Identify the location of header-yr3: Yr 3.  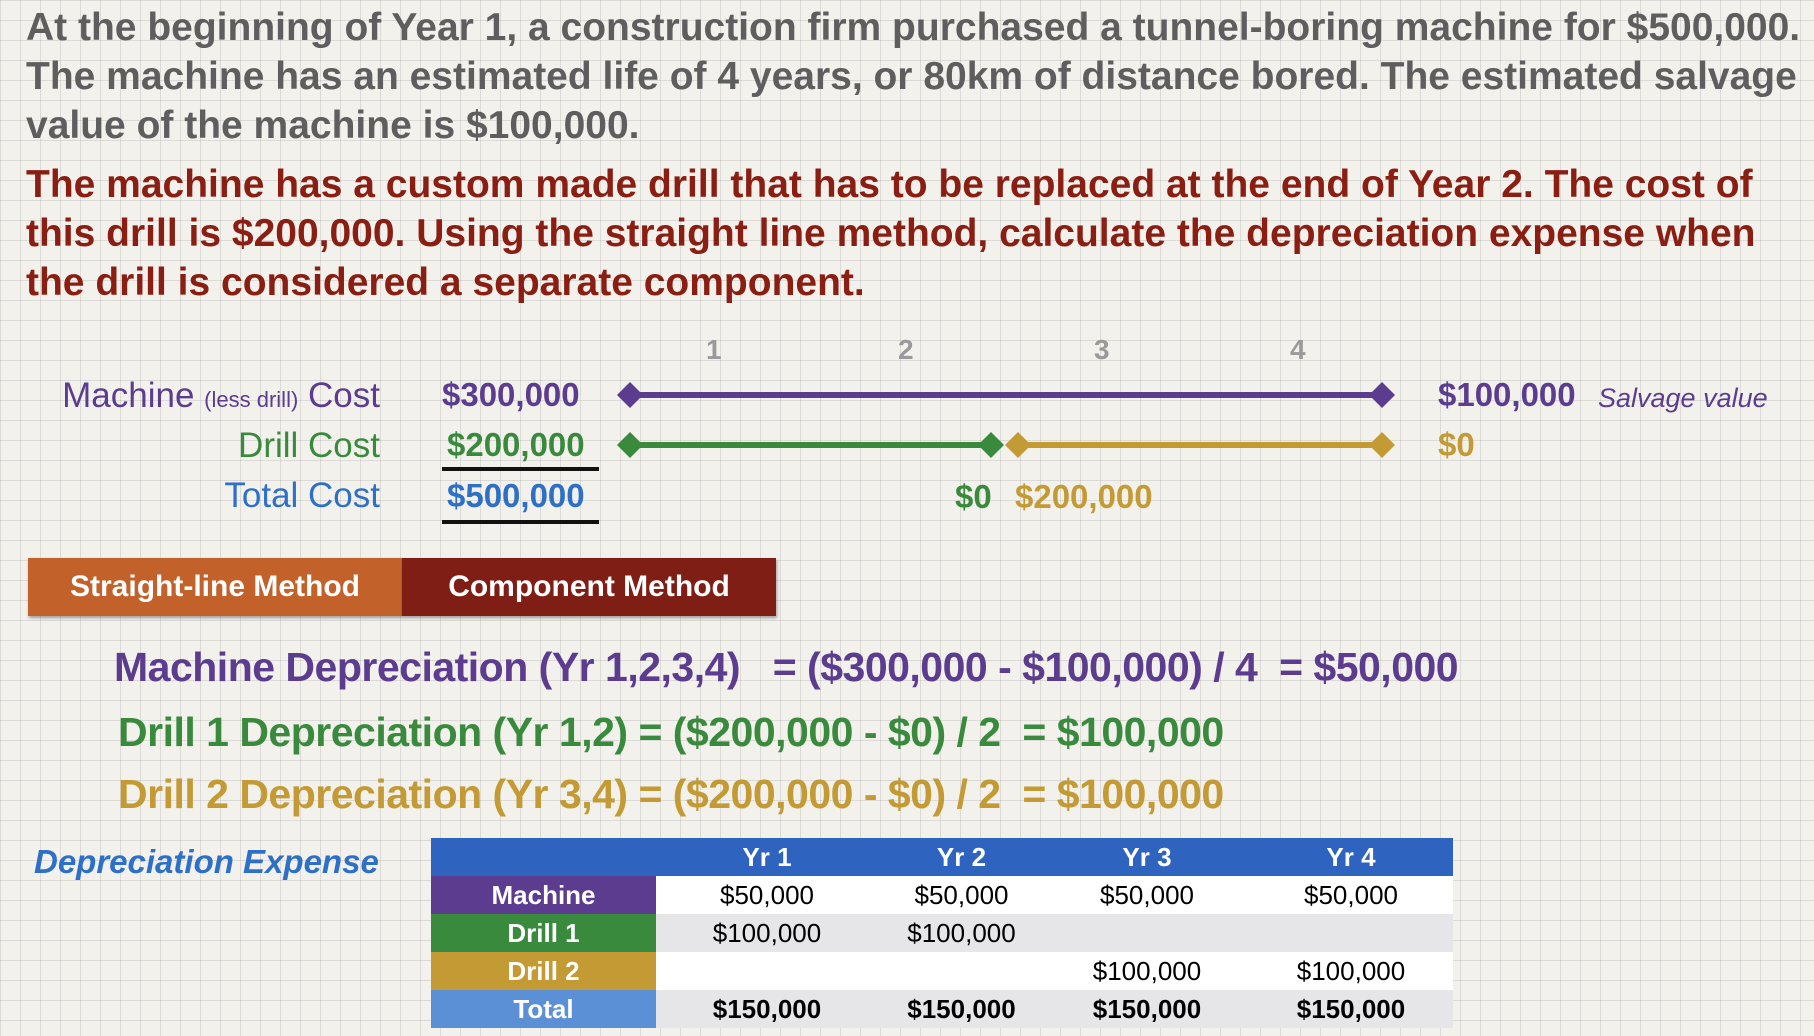
(1147, 857).